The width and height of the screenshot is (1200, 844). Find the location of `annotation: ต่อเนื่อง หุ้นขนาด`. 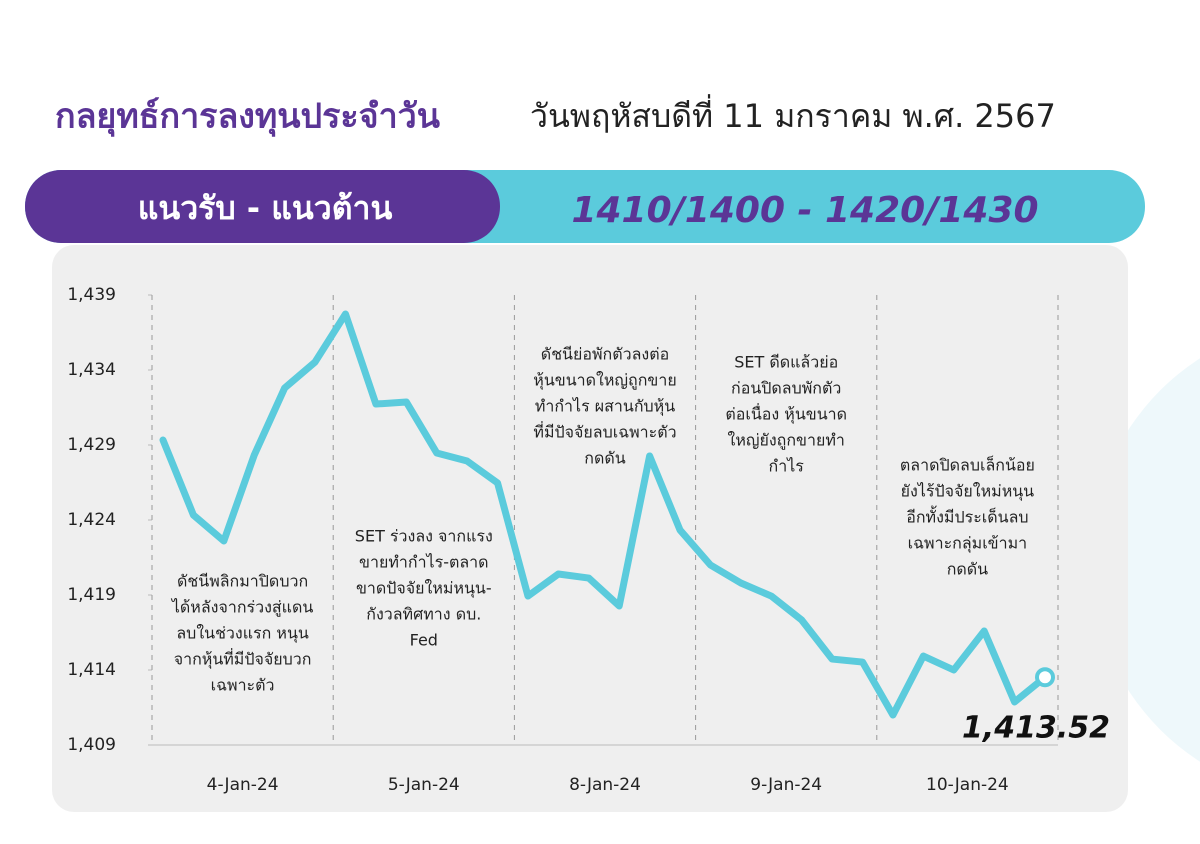

annotation: ต่อเนื่อง หุ้นขนาด is located at coordinates (786, 414).